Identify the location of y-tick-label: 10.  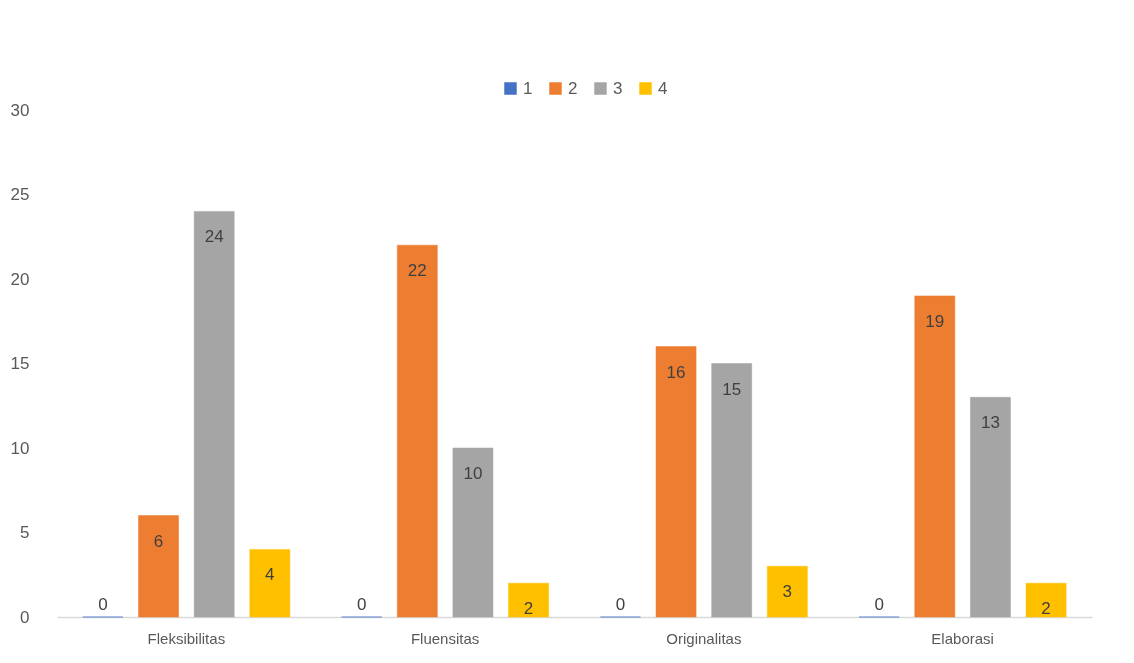
(20, 448).